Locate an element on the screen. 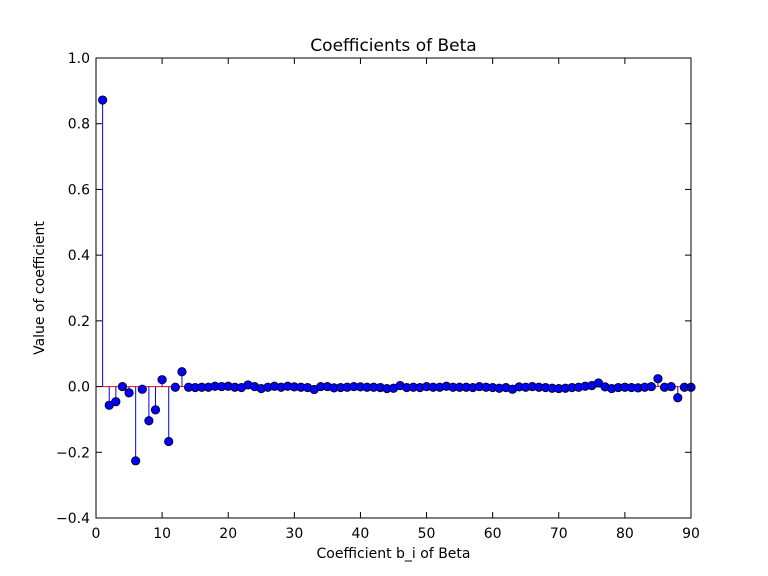 The width and height of the screenshot is (768, 576). x-axis-label: Coefficient b_i of Beta is located at coordinates (394, 554).